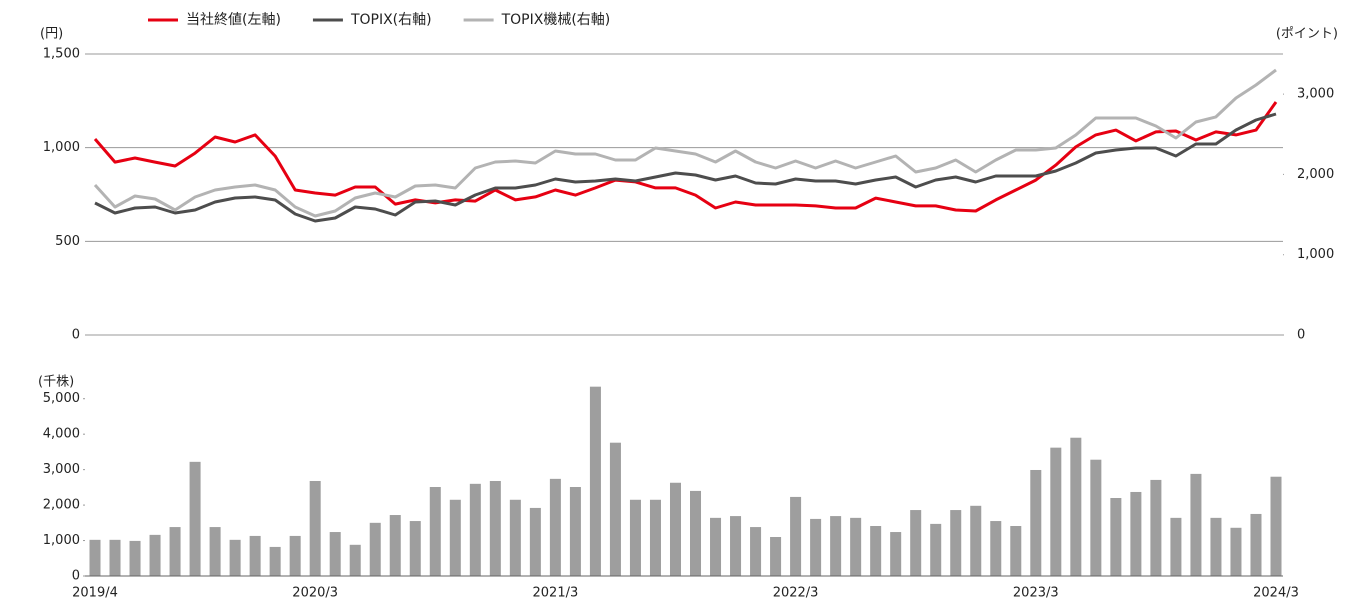  What do you see at coordinates (51, 34) in the screenshot?
I see `y-axis-unit: (円)` at bounding box center [51, 34].